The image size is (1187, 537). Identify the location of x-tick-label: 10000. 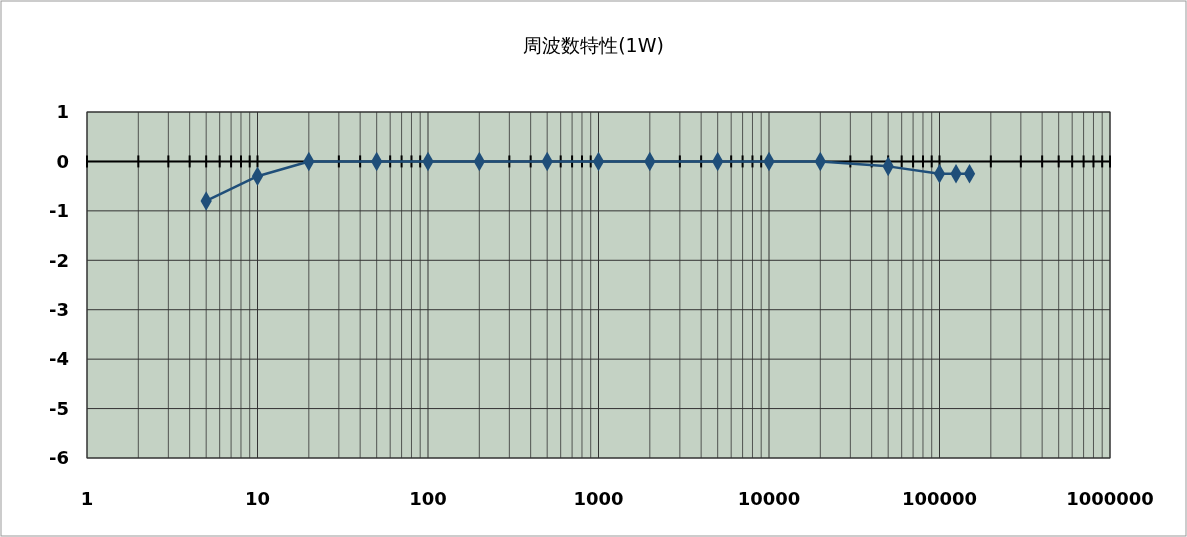
(769, 498).